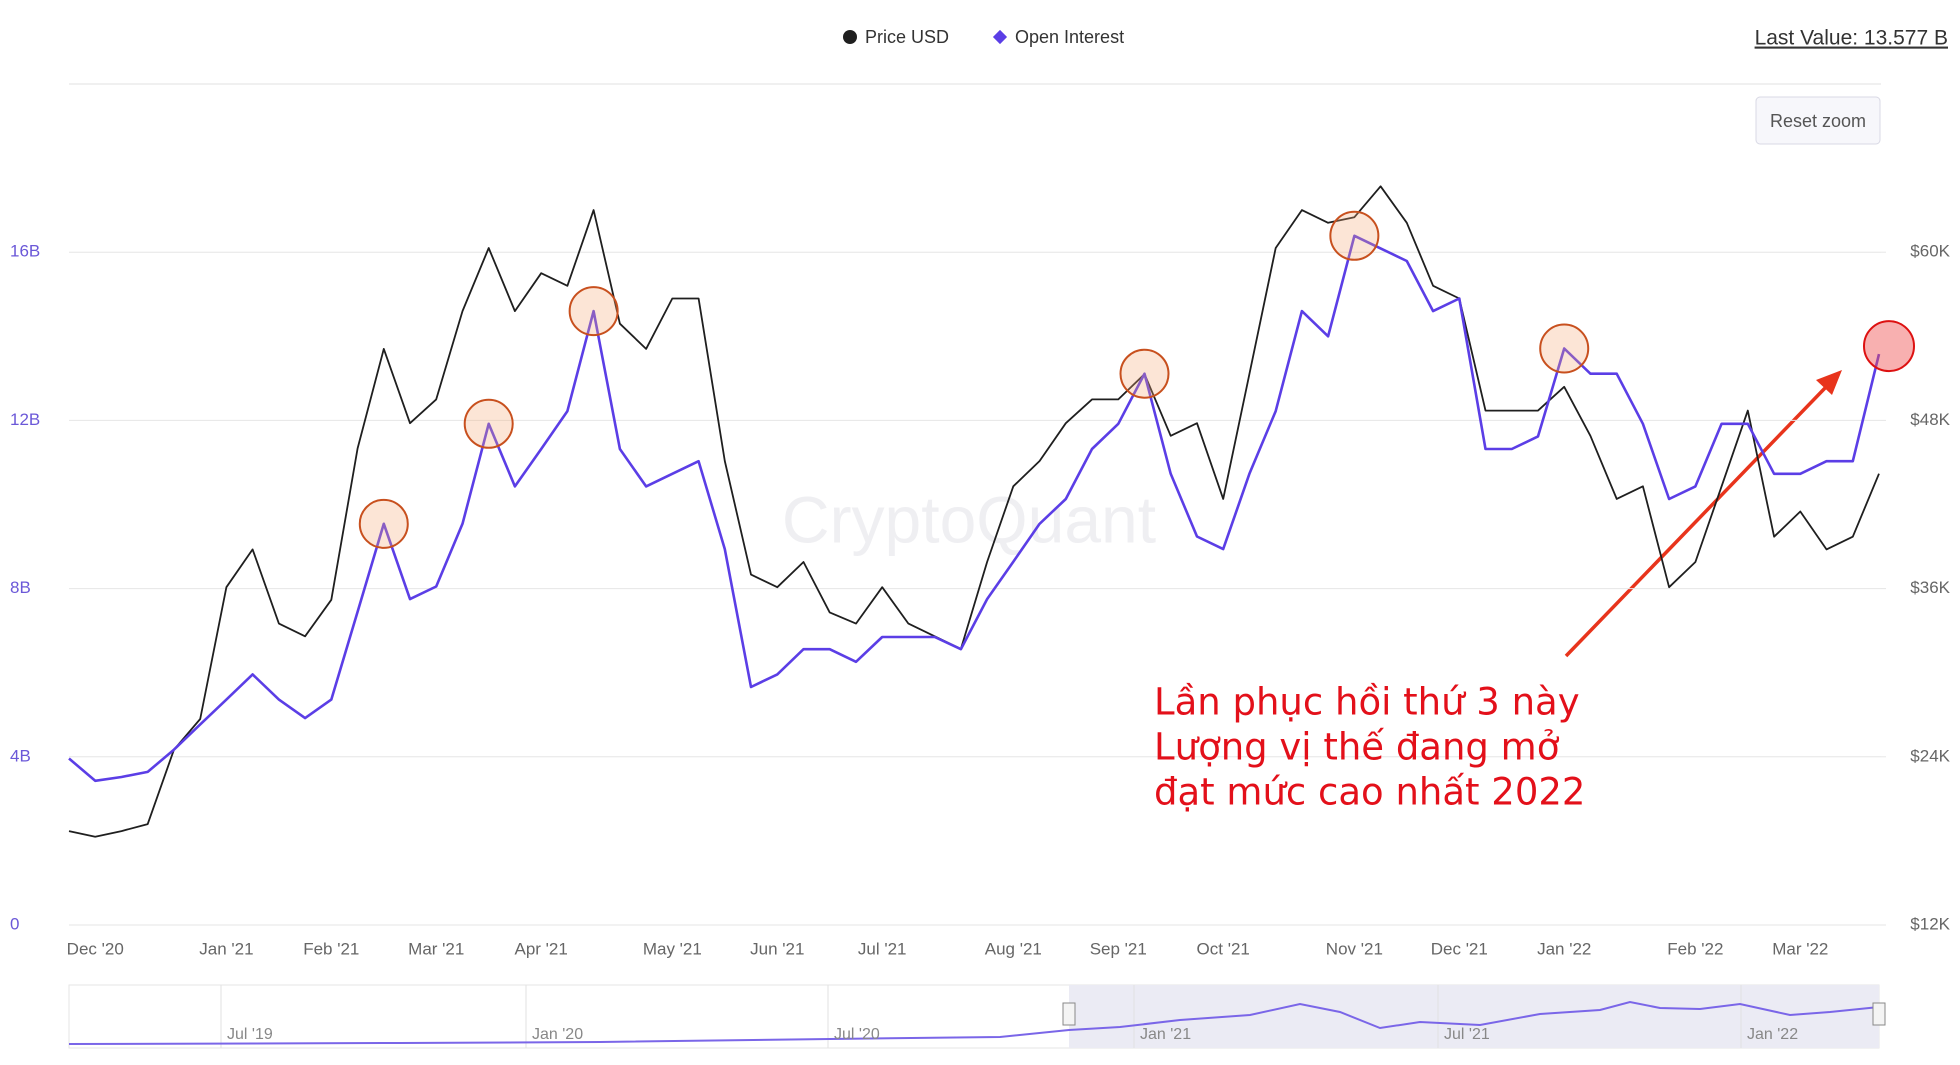 Image resolution: width=1960 pixels, height=1065 pixels. What do you see at coordinates (857, 1034) in the screenshot?
I see `navigator-label: Jul '20` at bounding box center [857, 1034].